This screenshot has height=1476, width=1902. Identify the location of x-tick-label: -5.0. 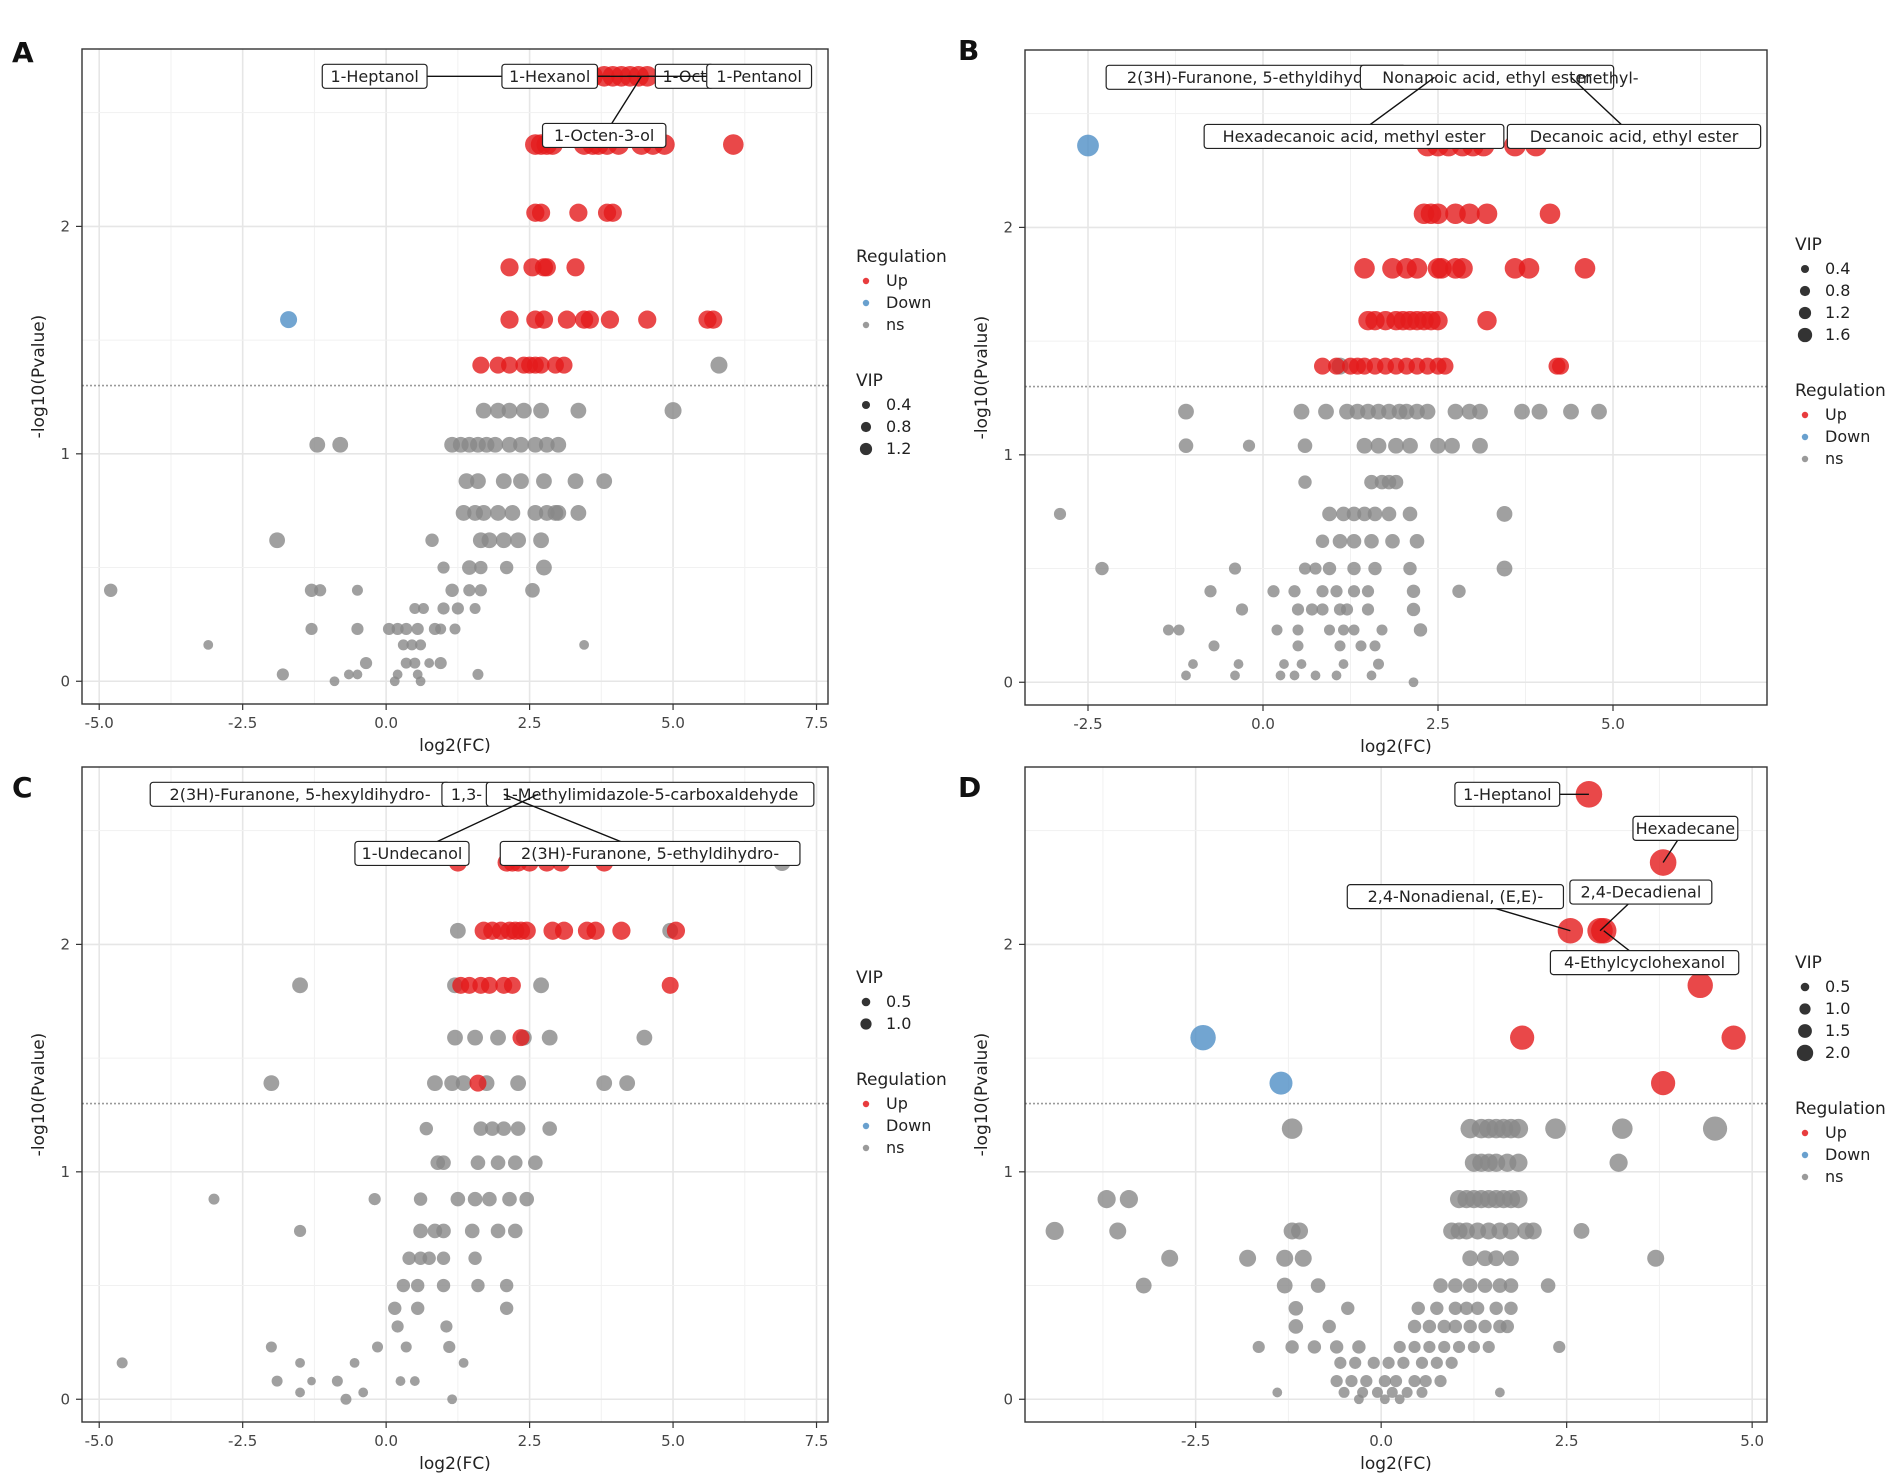
(99, 1441).